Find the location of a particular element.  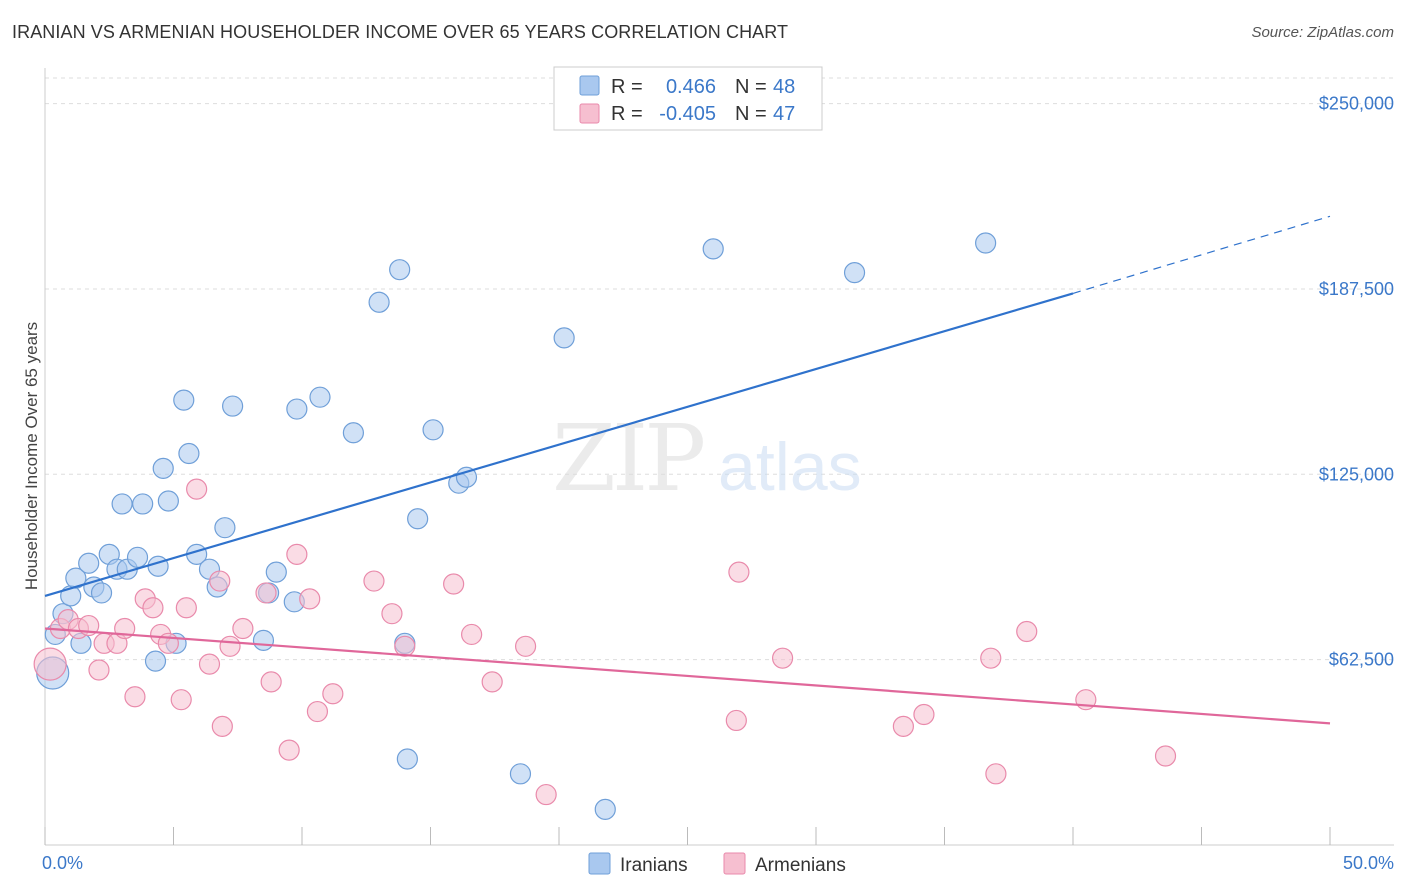

y-tick-label-3: $250,000 is located at coordinates (1356, 104).